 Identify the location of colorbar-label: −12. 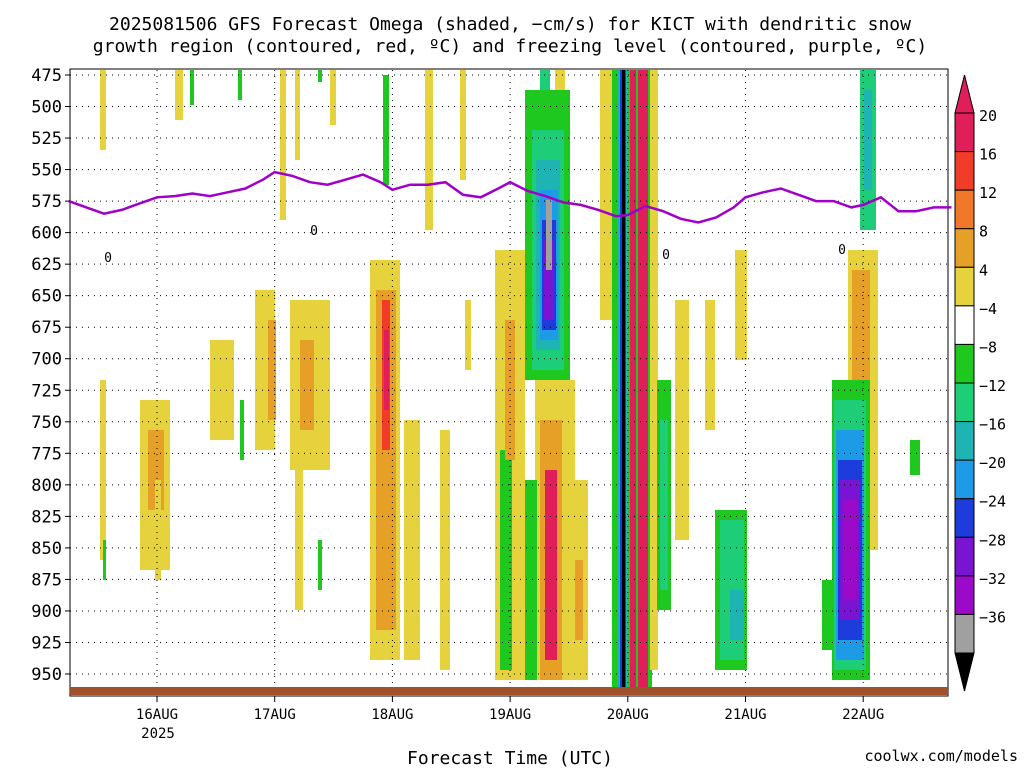
(992, 386).